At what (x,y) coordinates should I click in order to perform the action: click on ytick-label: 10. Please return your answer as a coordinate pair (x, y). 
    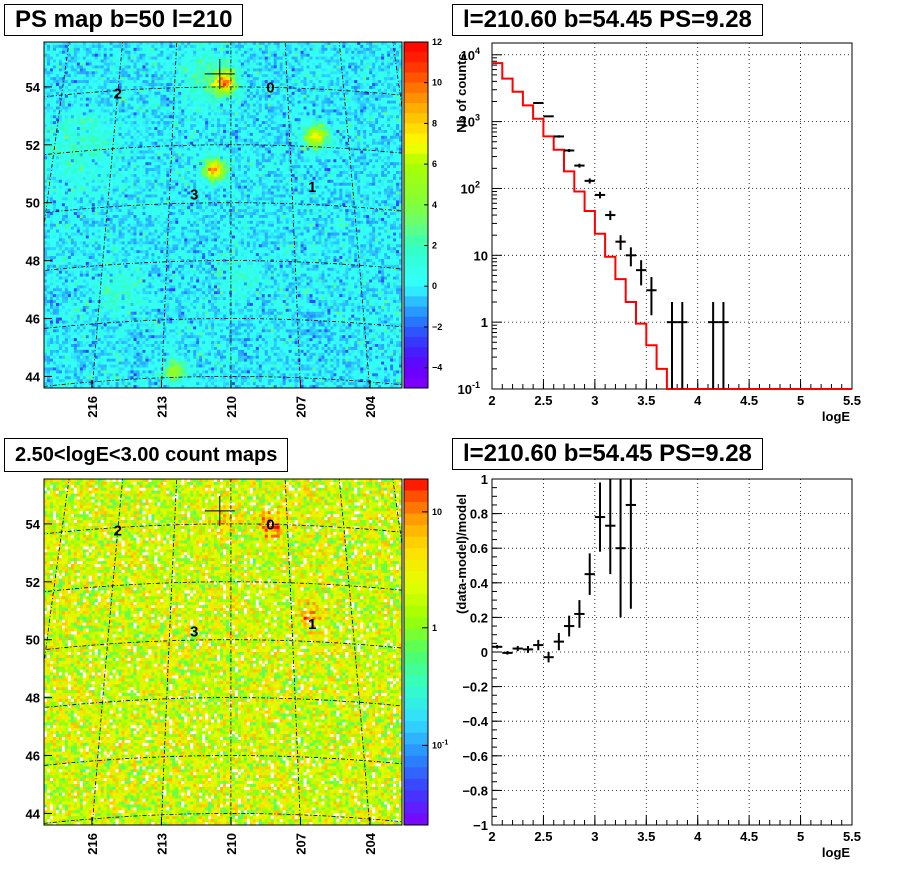
    Looking at the image, I should click on (481, 255).